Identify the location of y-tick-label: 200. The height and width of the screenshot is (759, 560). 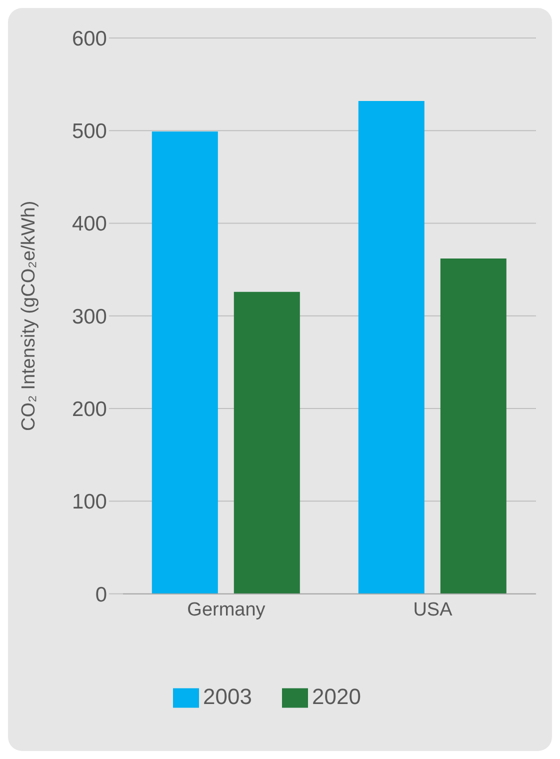
(89, 409).